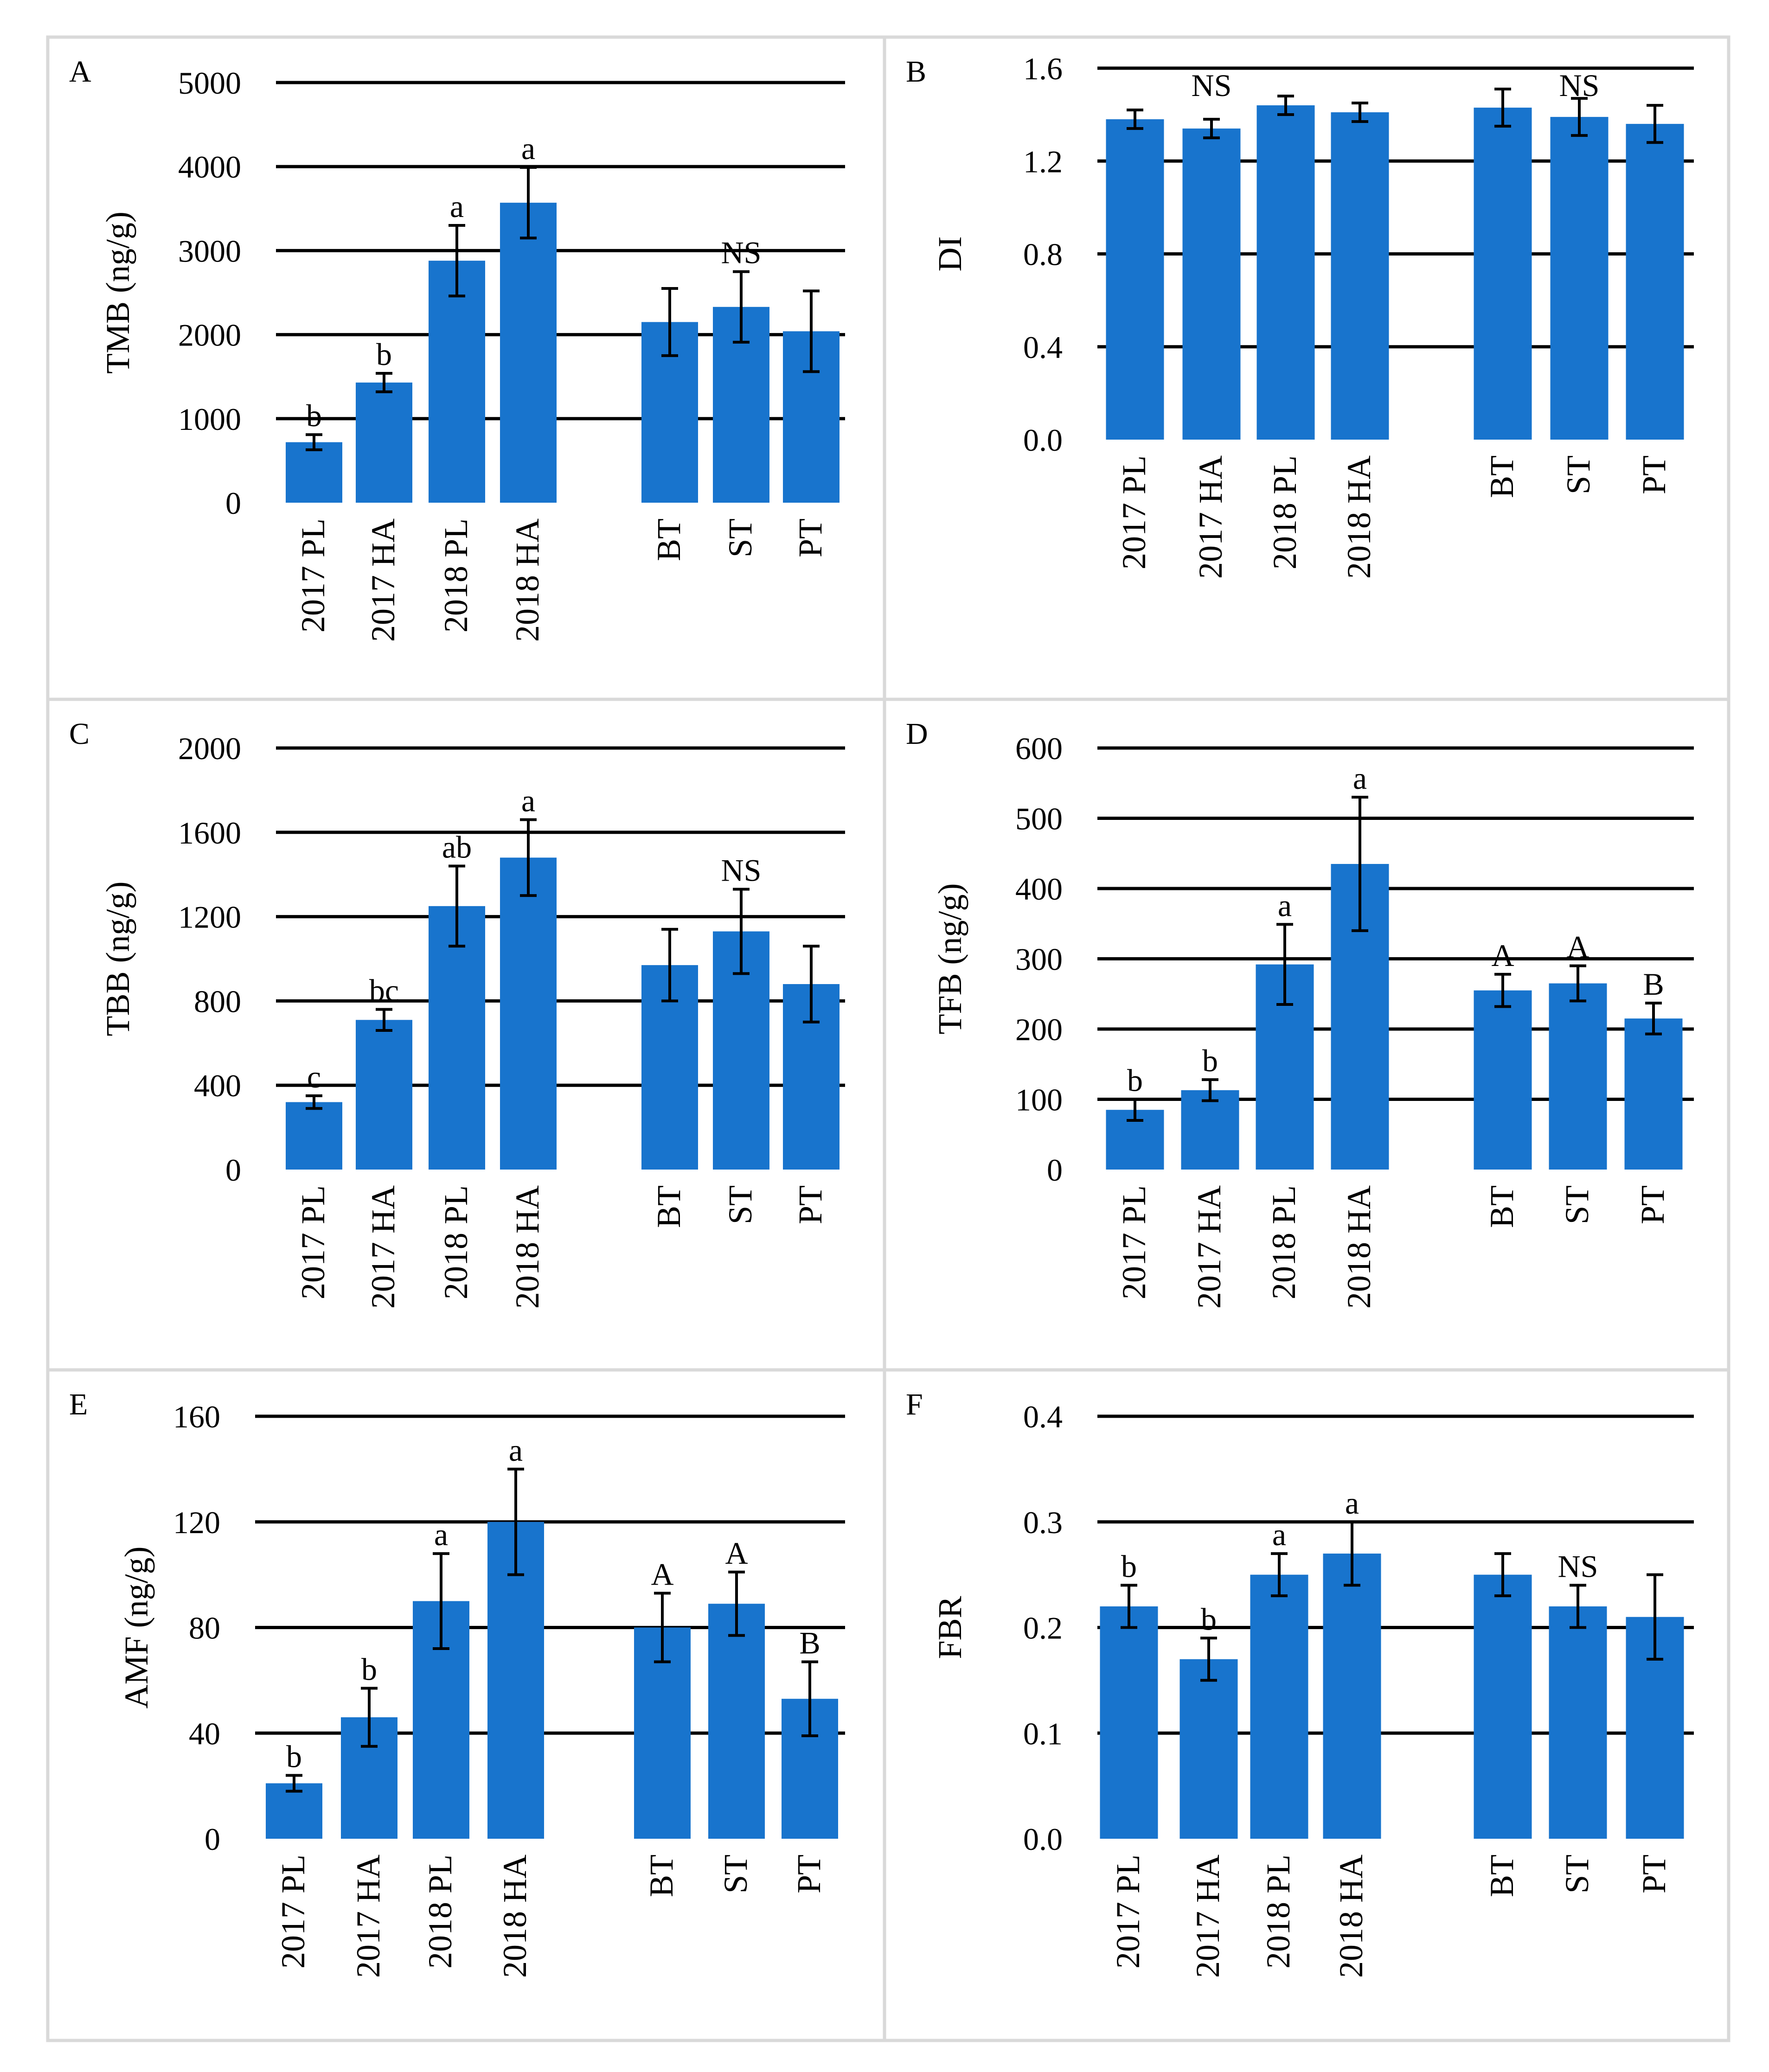 The width and height of the screenshot is (1769, 2072). What do you see at coordinates (196, 1416) in the screenshot?
I see `y-tick-label: 160` at bounding box center [196, 1416].